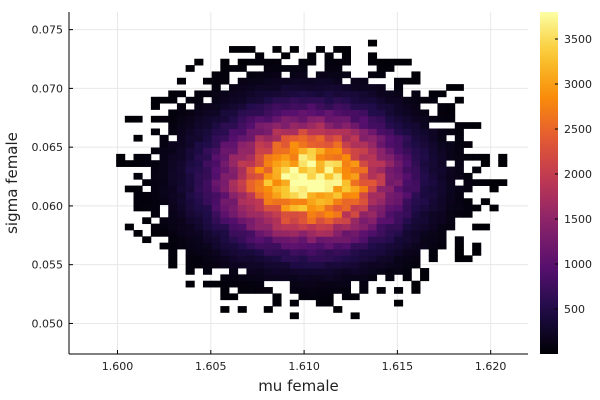 The width and height of the screenshot is (600, 400). What do you see at coordinates (304, 366) in the screenshot?
I see `x-tick-label: 1.610` at bounding box center [304, 366].